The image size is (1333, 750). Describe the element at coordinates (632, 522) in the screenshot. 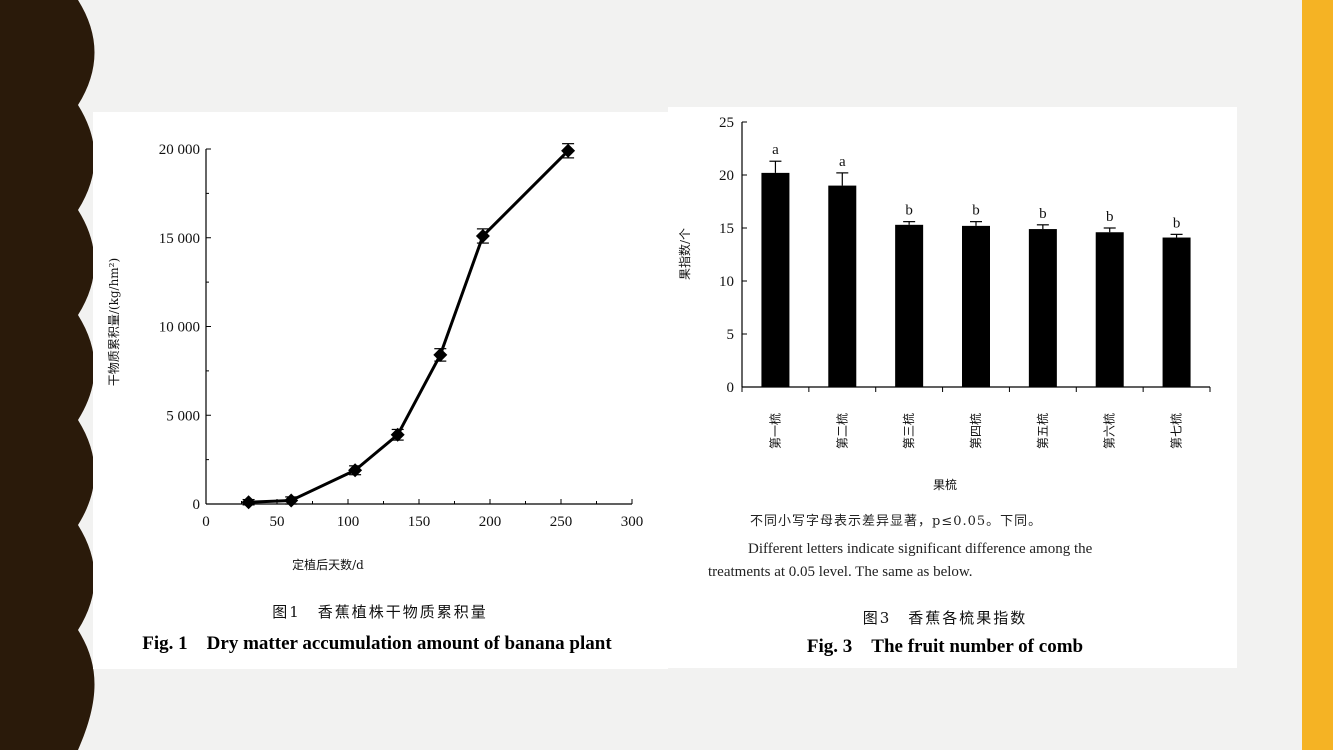

I see `chart1-x-tick-label: 300` at that location.